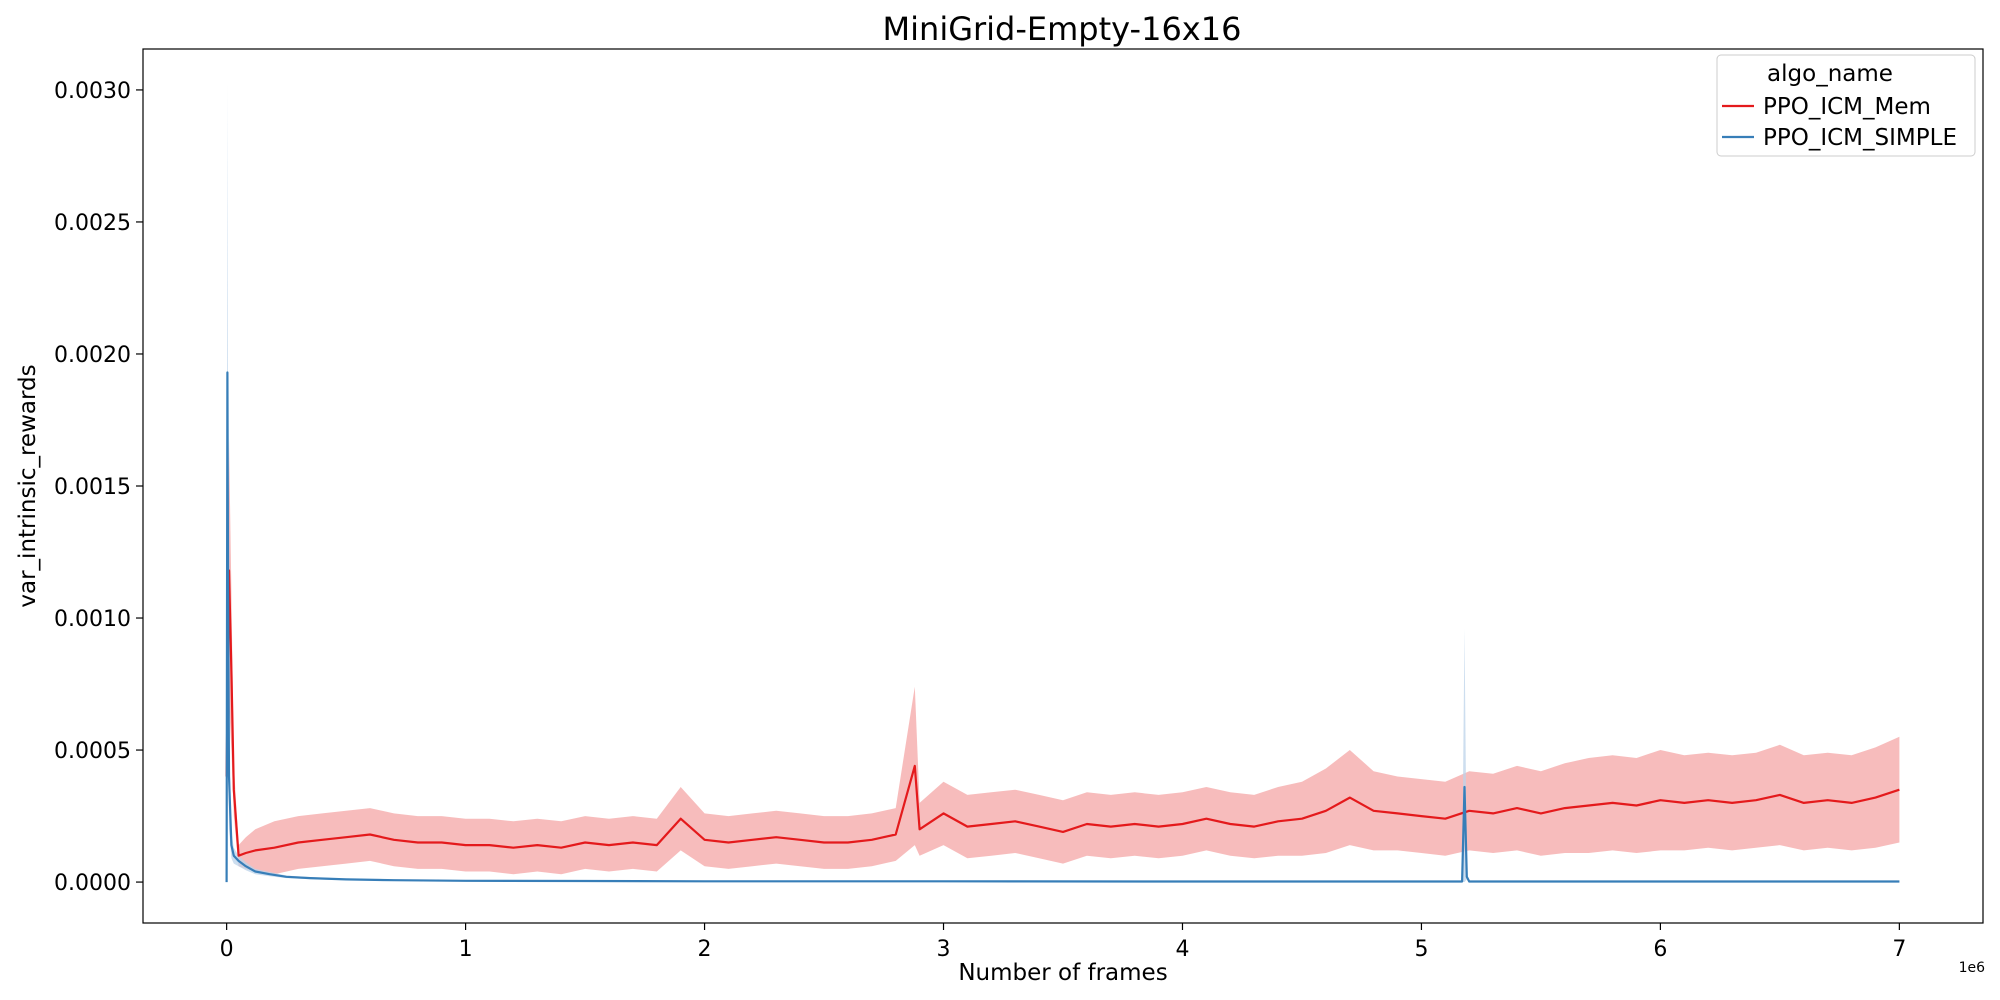  Describe the element at coordinates (1830, 74) in the screenshot. I see `legend-title: algo_name` at that location.